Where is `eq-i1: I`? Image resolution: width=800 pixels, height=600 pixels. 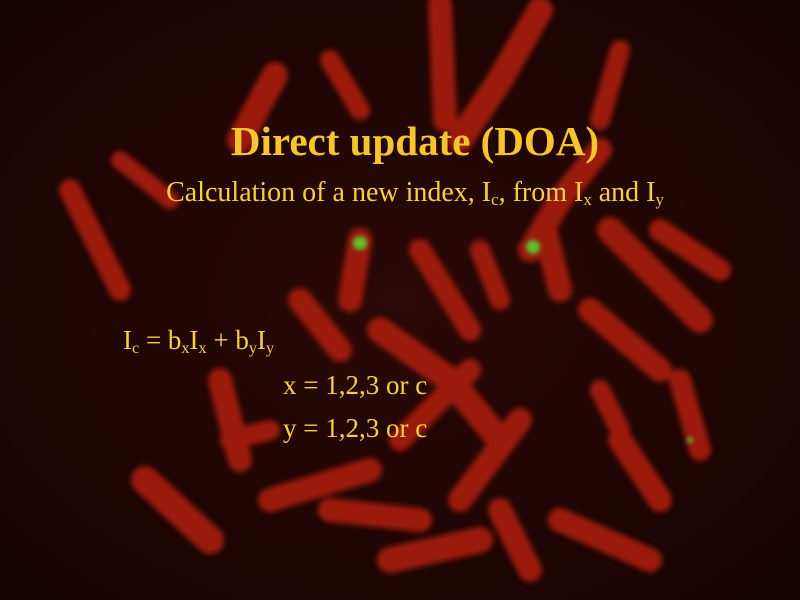 eq-i1: I is located at coordinates (194, 340).